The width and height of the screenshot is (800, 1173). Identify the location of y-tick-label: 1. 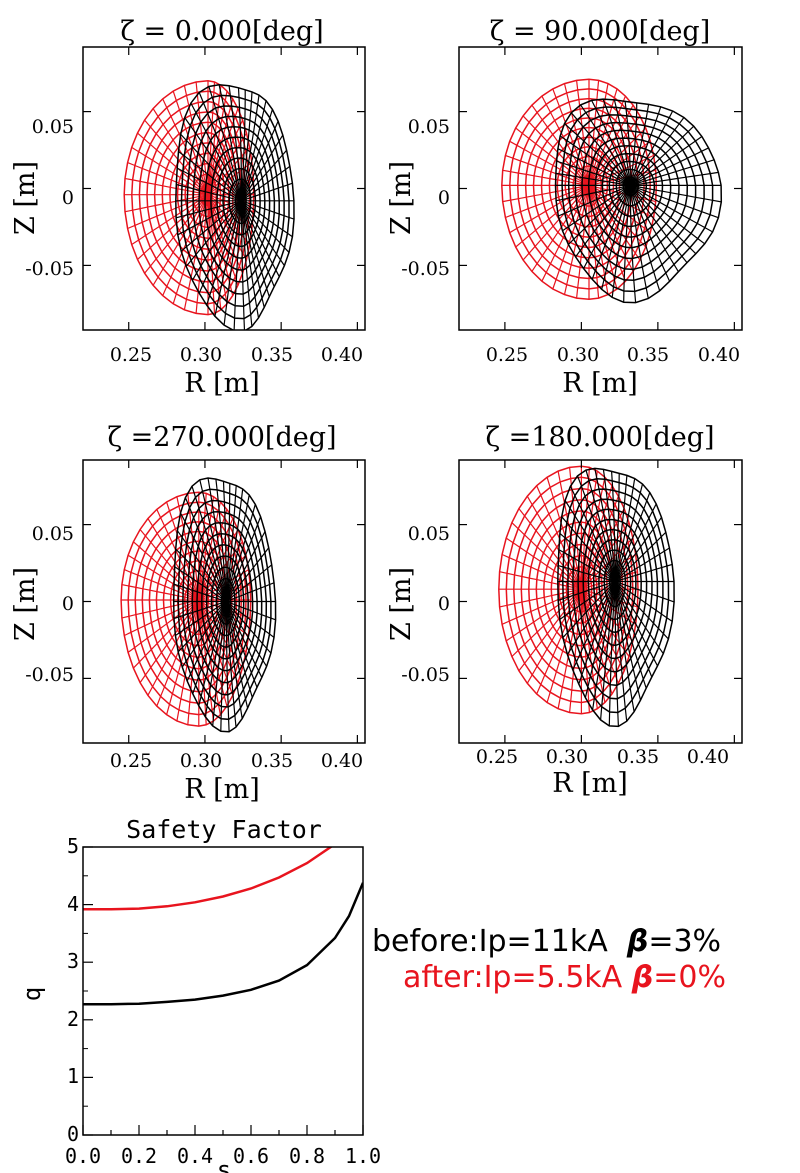
(73, 1076).